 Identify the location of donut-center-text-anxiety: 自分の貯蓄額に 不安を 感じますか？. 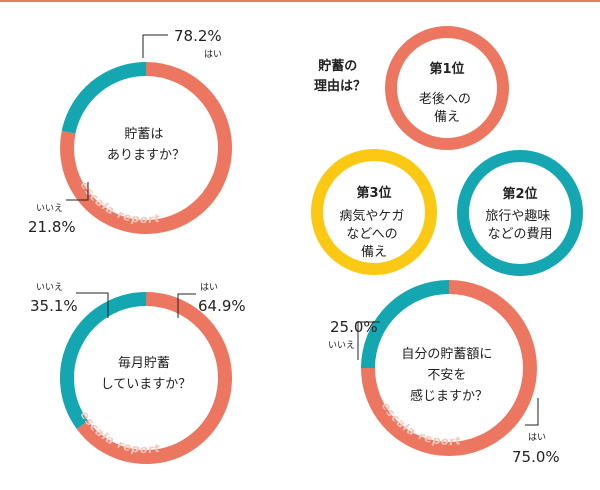
(448, 375).